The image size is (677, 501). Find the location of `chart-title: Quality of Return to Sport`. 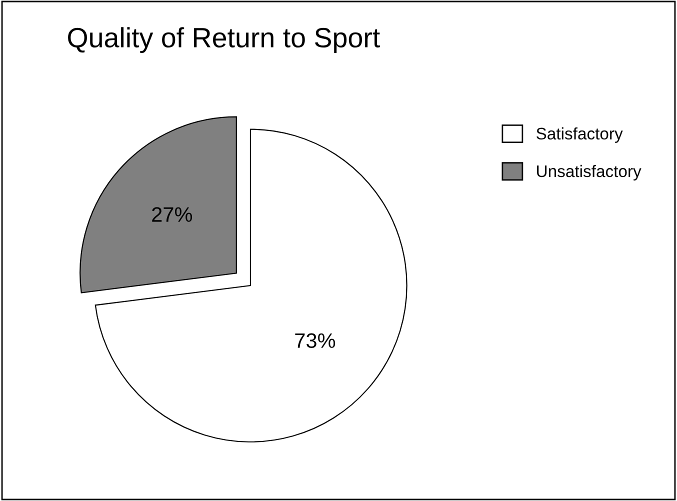

chart-title: Quality of Return to Sport is located at coordinates (224, 40).